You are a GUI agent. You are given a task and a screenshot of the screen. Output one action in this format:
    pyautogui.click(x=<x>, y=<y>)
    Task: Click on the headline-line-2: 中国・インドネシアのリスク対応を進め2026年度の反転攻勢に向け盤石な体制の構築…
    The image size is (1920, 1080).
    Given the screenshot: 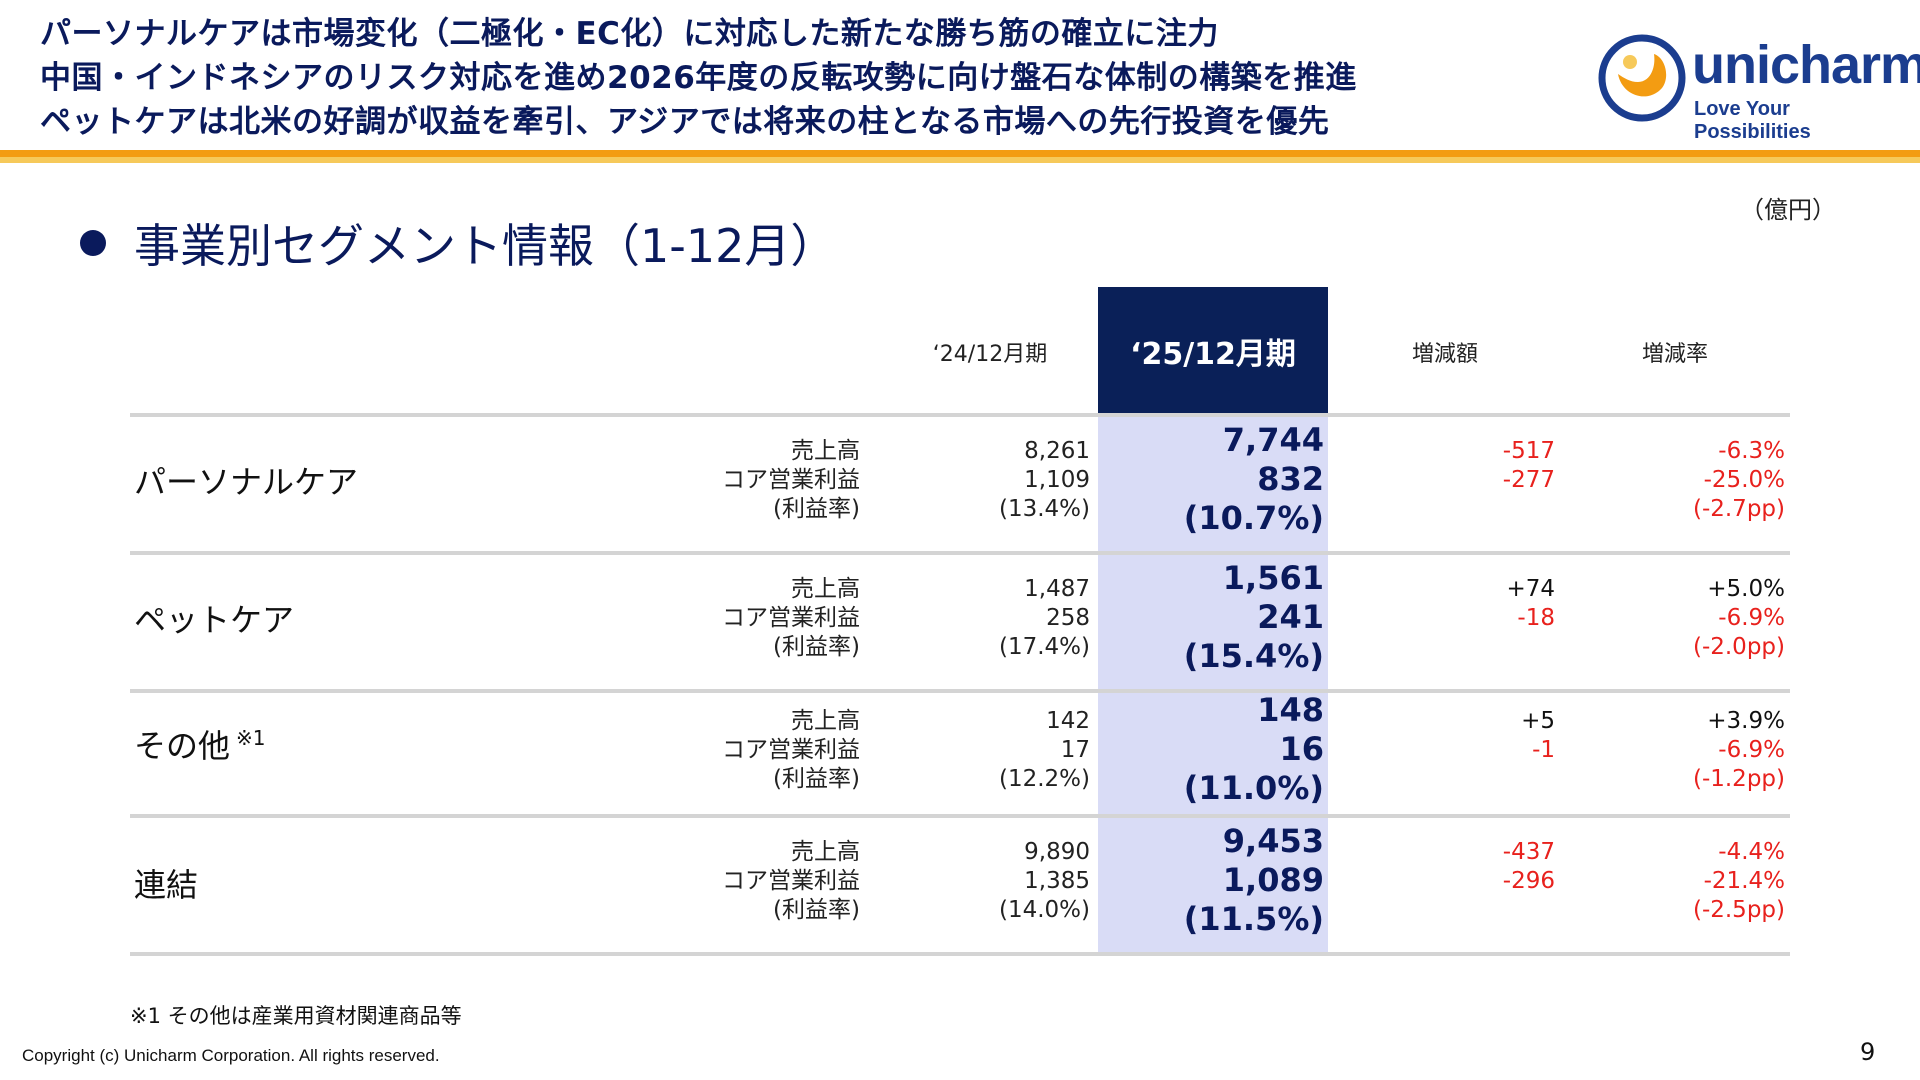 What is the action you would take?
    pyautogui.click(x=698, y=78)
    